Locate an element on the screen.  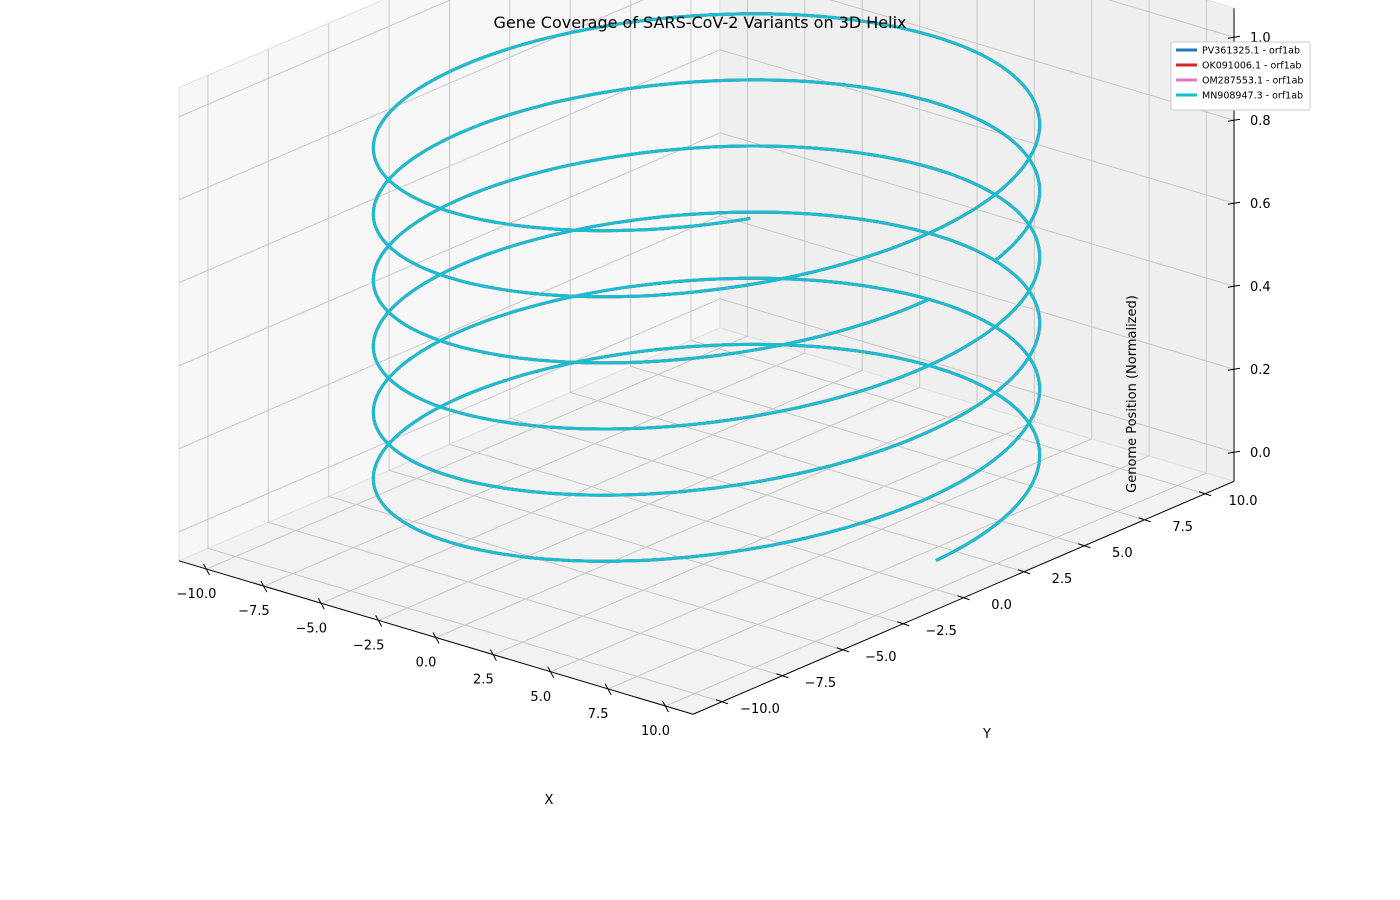
z-tick-label: 0.2 is located at coordinates (1260, 370).